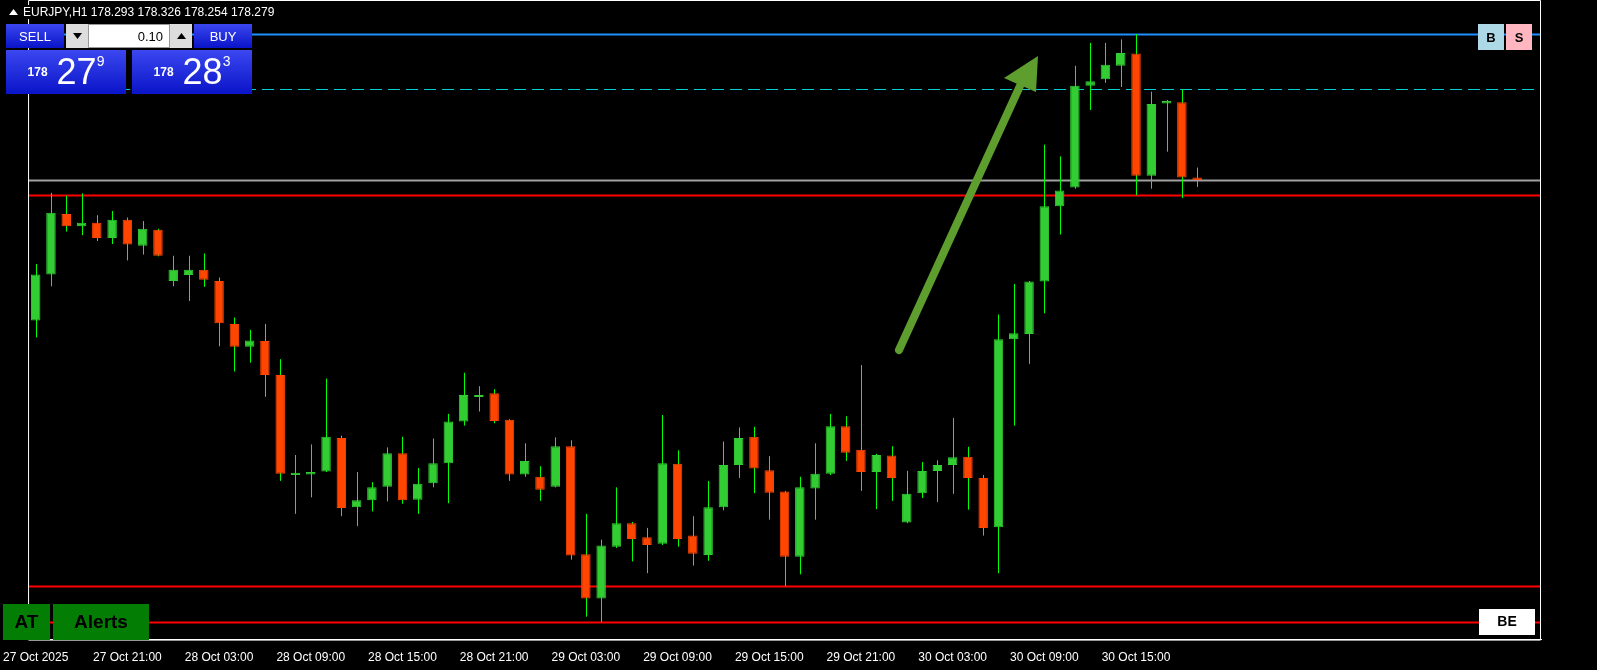 Image resolution: width=1597 pixels, height=670 pixels. Describe the element at coordinates (223, 36) in the screenshot. I see `annotation: BUY` at that location.